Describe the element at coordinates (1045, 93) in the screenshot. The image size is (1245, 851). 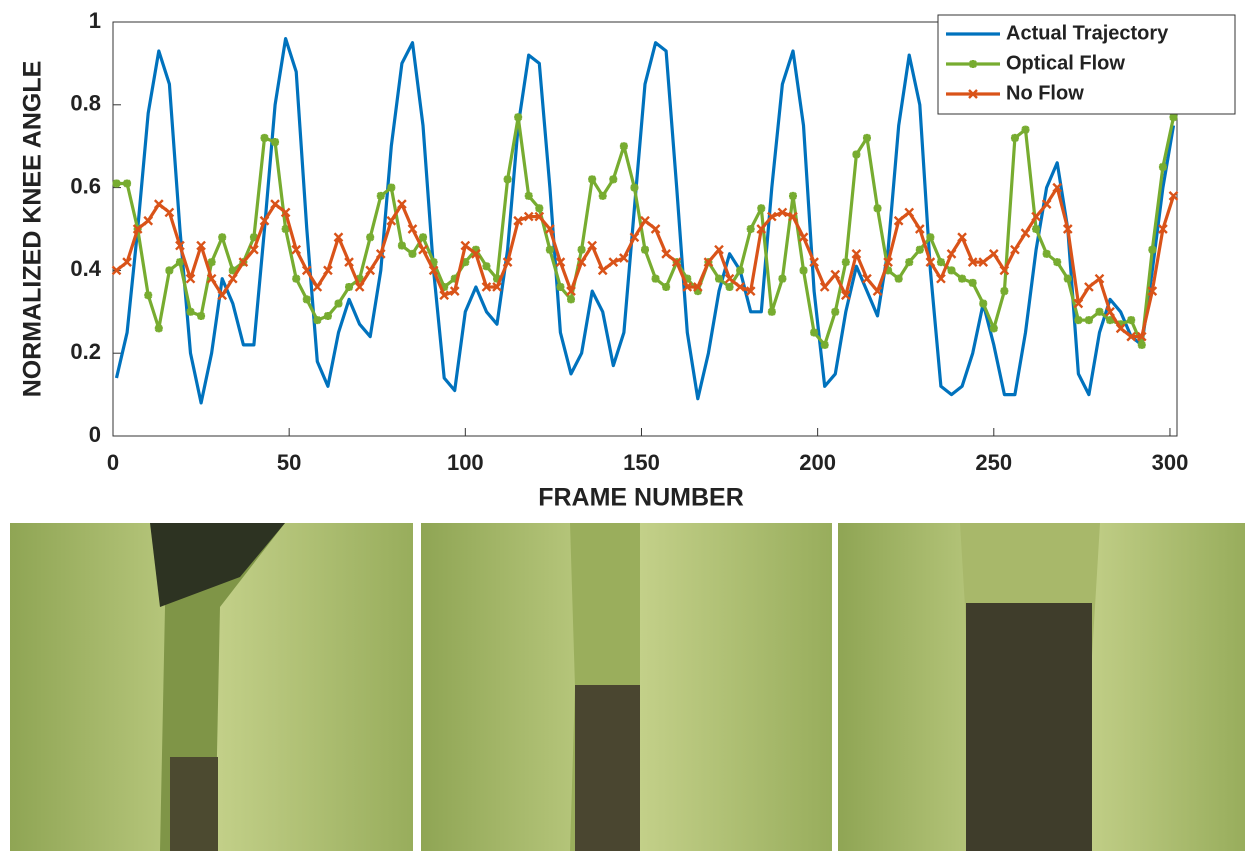
I see `legend-label: No Flow` at that location.